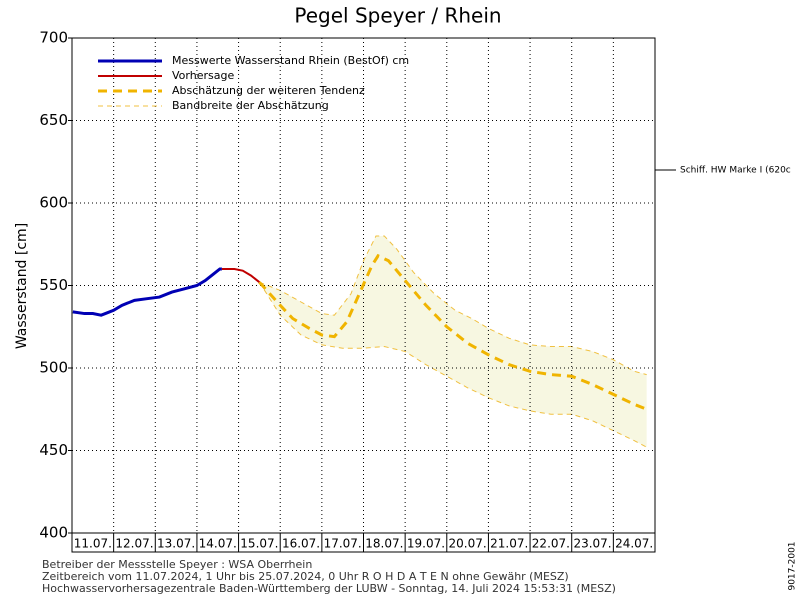 Image resolution: width=800 pixels, height=600 pixels. I want to click on legend-label: Vorhersage, so click(203, 75).